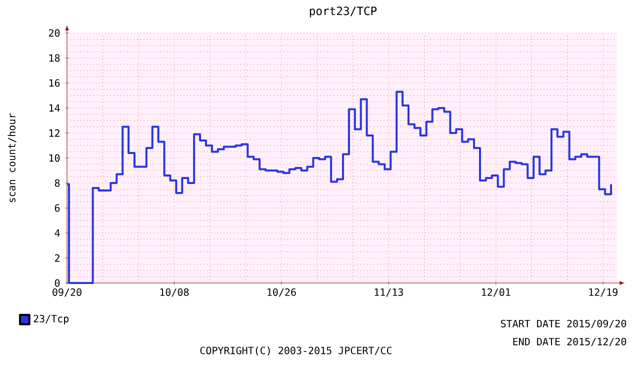 The image size is (632, 365). I want to click on y-tick-label: 2, so click(57, 258).